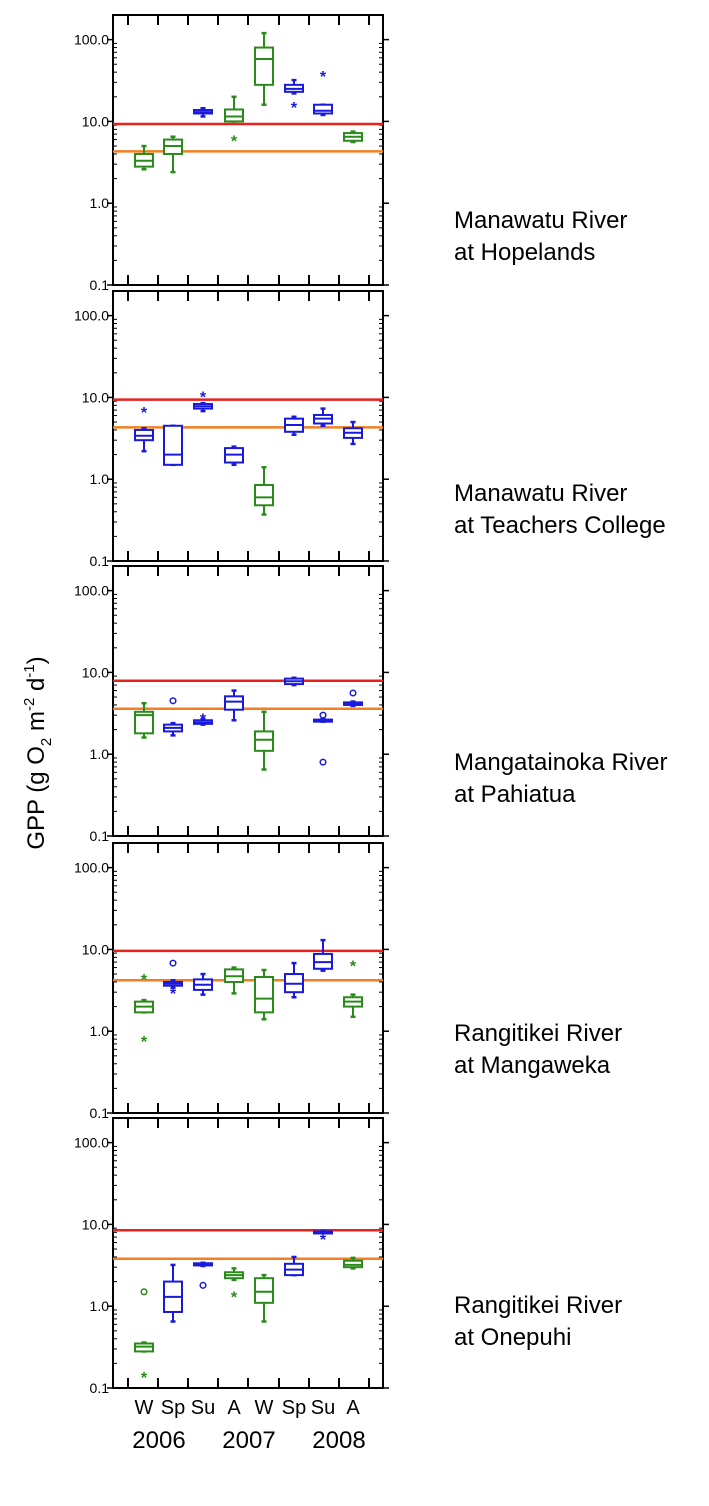  What do you see at coordinates (541, 493) in the screenshot?
I see `site-name: Manawatu River` at bounding box center [541, 493].